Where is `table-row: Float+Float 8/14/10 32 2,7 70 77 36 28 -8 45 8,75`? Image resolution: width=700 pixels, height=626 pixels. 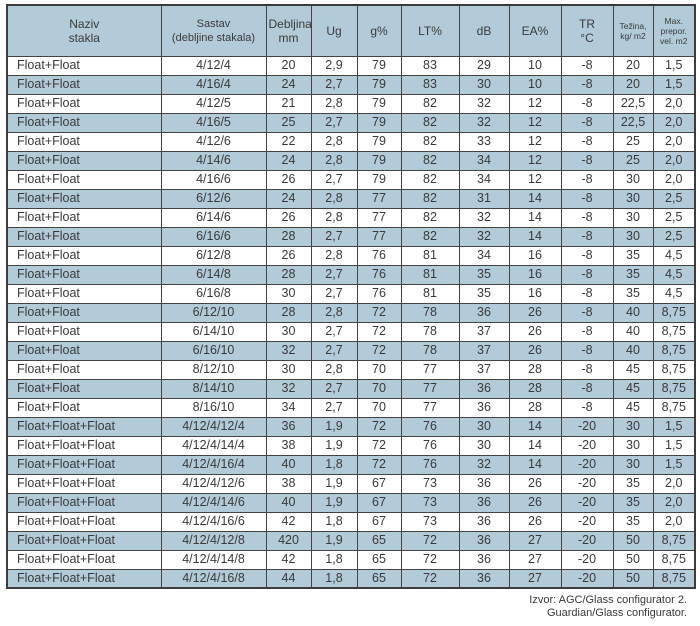 table-row: Float+Float 8/14/10 32 2,7 70 77 36 28 -8 45 8,75 is located at coordinates (351, 388).